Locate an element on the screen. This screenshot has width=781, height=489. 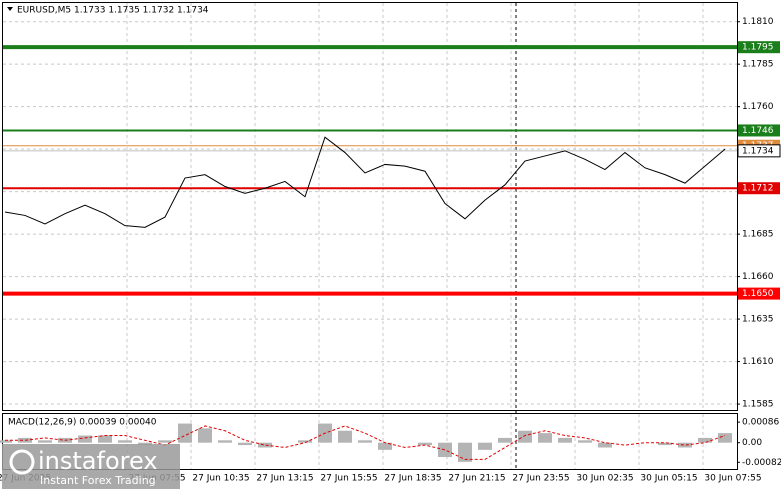
level-label: 1.1650 is located at coordinates (758, 294).